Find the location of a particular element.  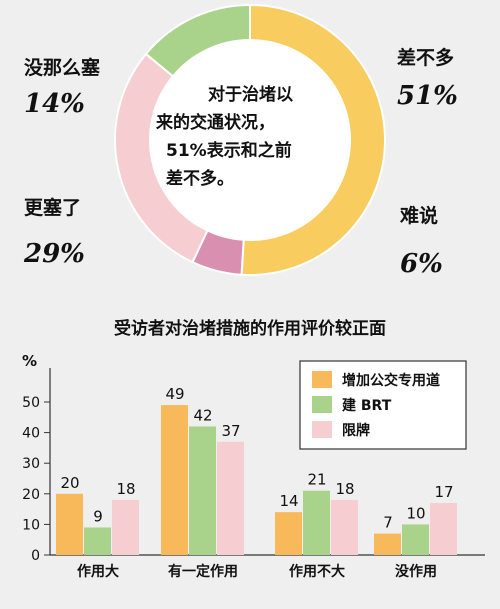

y-tick-label: 10 is located at coordinates (31, 525).